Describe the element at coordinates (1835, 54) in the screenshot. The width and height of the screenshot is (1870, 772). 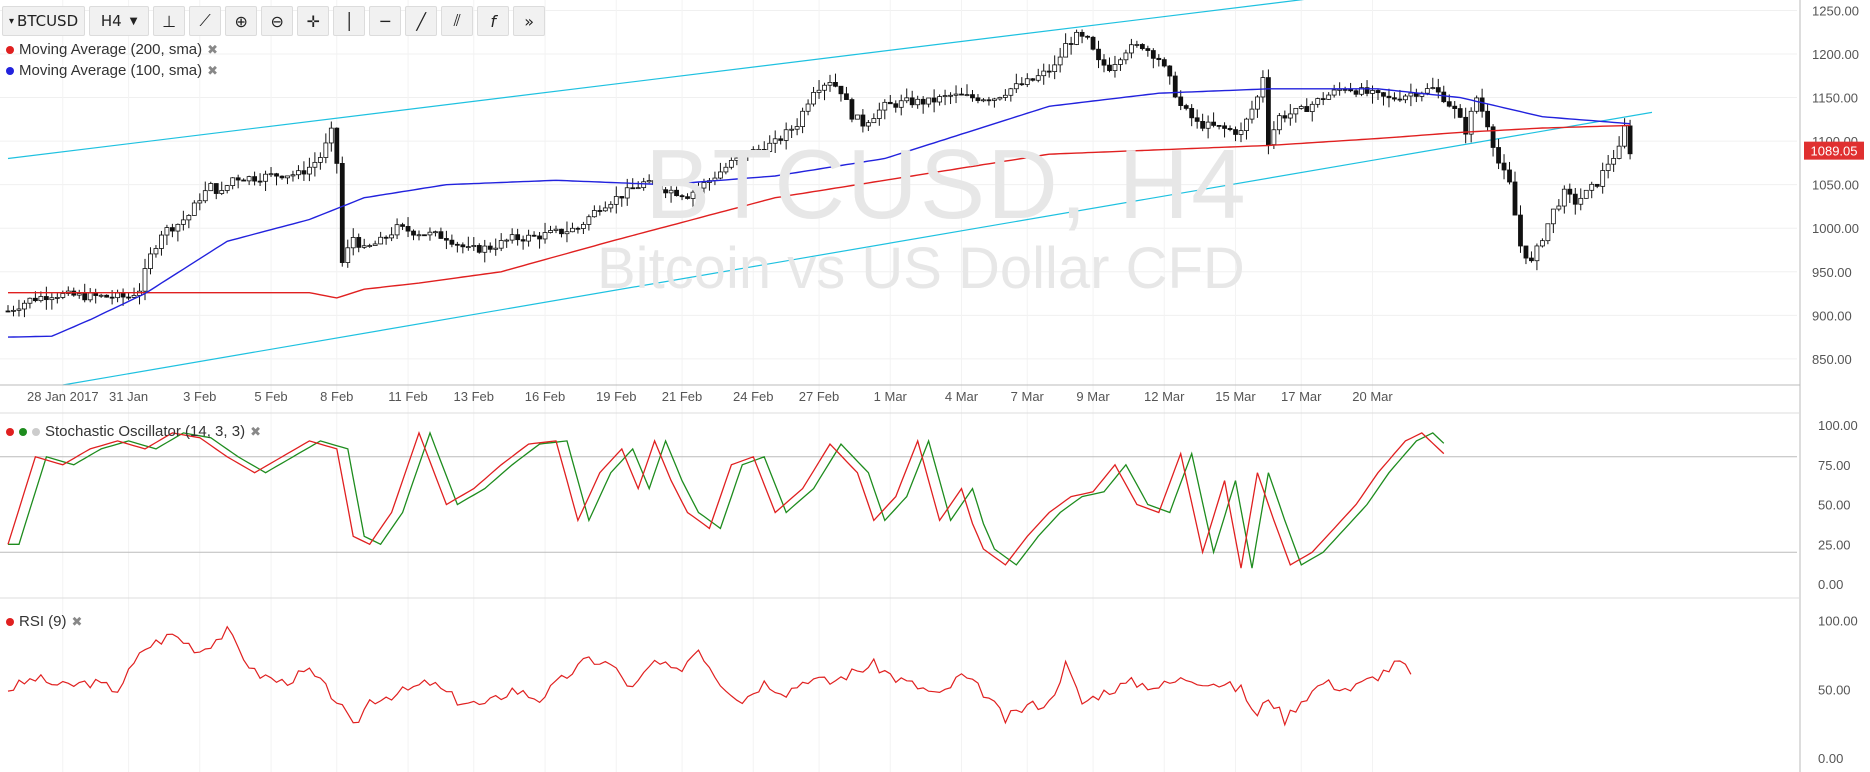
I see `price-tick-label: 1200.00` at that location.